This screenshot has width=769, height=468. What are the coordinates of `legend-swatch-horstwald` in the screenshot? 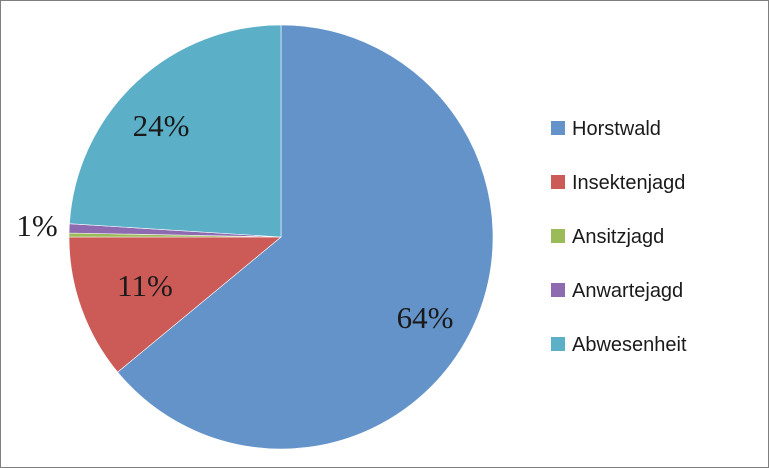 It's located at (558, 128).